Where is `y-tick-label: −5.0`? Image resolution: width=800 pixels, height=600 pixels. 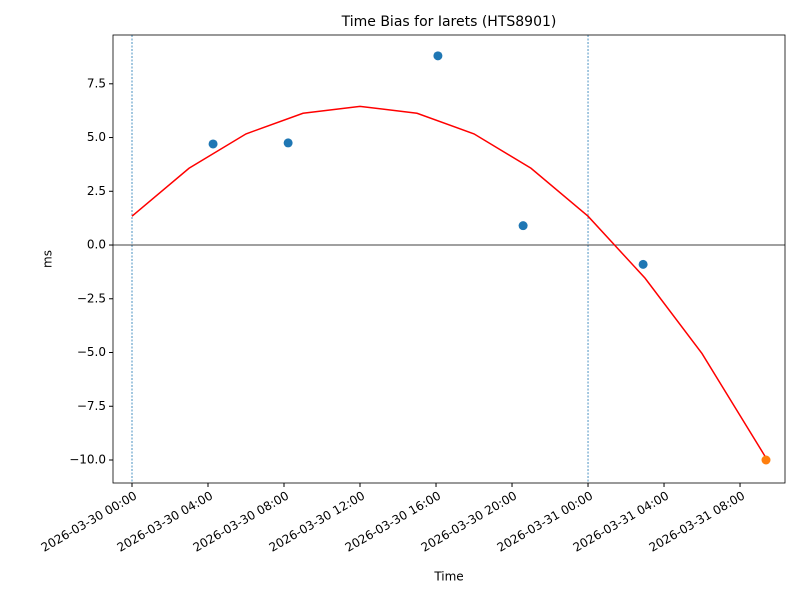
y-tick-label: −5.0 is located at coordinates (91, 352).